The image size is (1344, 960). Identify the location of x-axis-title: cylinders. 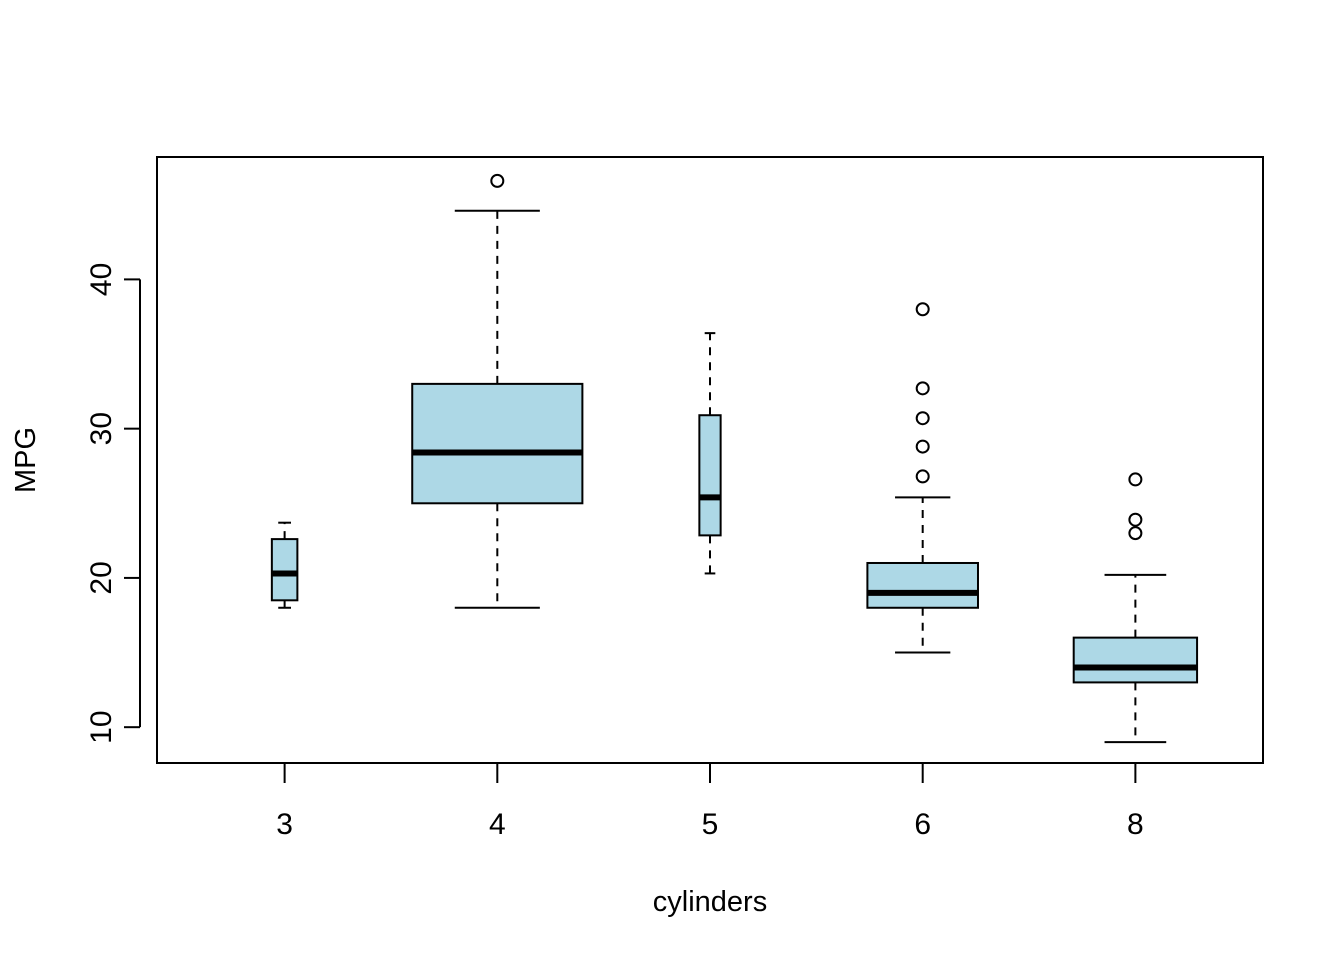
(710, 902).